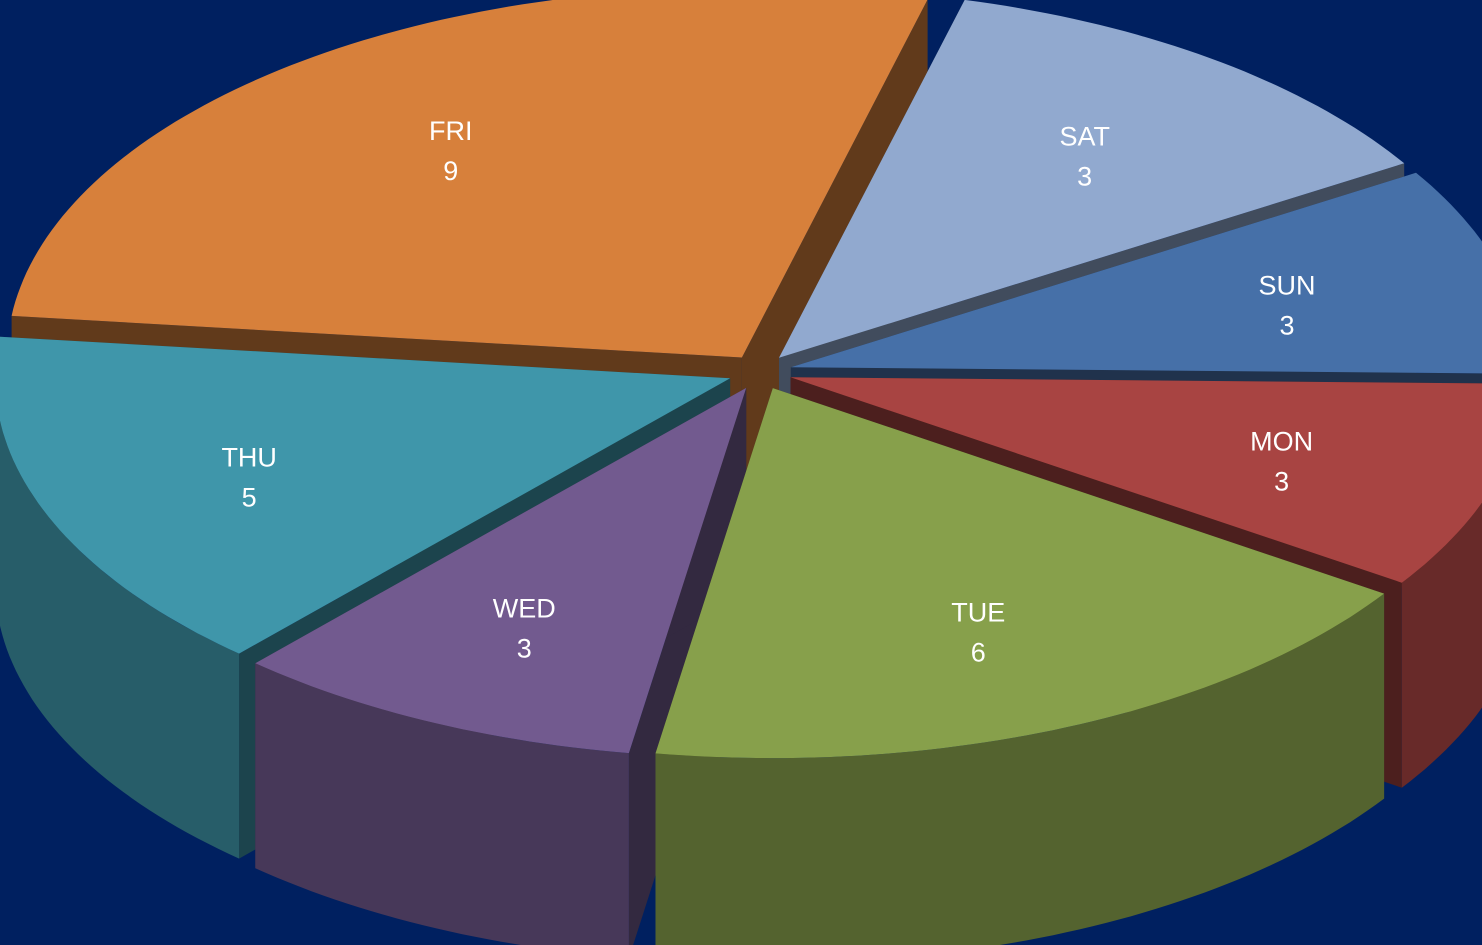 Image resolution: width=1482 pixels, height=945 pixels. What do you see at coordinates (501, 570) in the screenshot?
I see `slice-wed-top` at bounding box center [501, 570].